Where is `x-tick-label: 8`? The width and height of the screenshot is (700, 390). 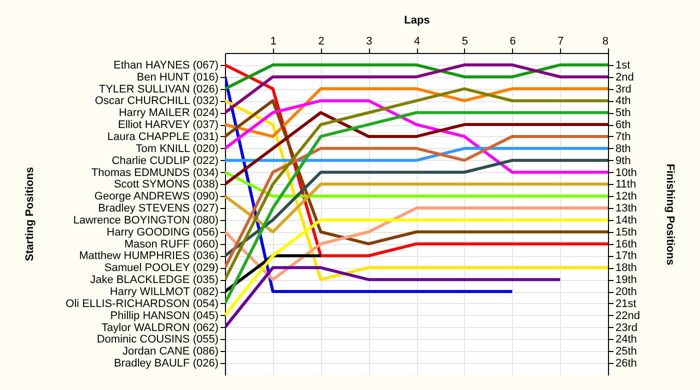 x-tick-label: 8 is located at coordinates (605, 42).